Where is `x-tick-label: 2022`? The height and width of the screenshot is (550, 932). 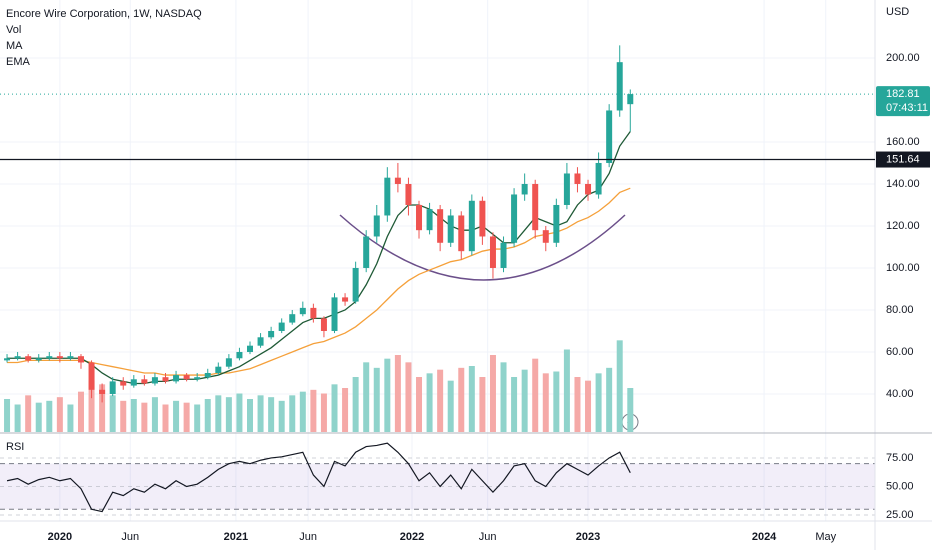
x-tick-label: 2022 is located at coordinates (412, 537).